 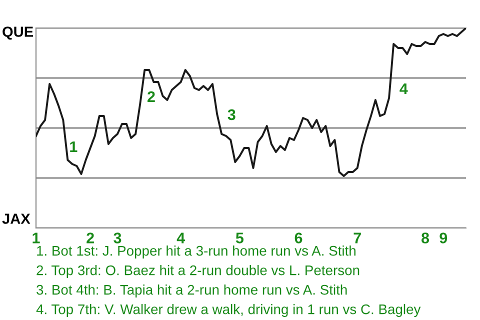 I want to click on x-tick-label: 6, so click(x=298, y=238).